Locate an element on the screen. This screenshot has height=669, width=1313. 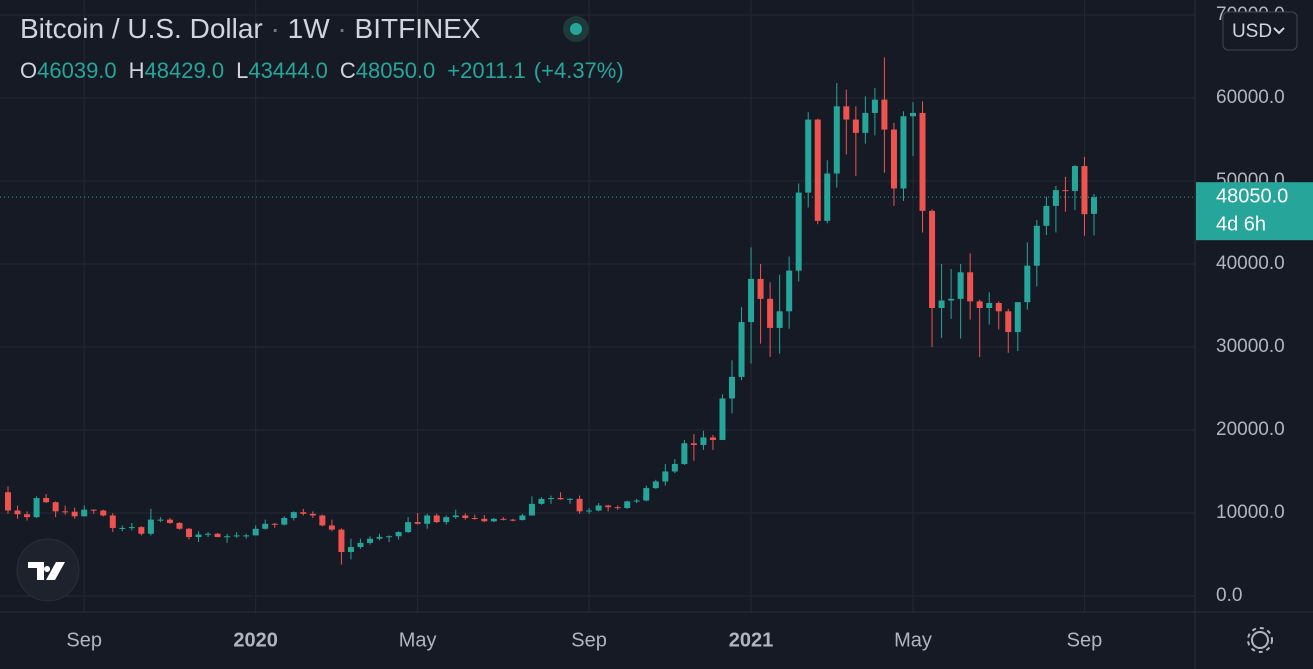
currency-caret is located at coordinates (1279, 31).